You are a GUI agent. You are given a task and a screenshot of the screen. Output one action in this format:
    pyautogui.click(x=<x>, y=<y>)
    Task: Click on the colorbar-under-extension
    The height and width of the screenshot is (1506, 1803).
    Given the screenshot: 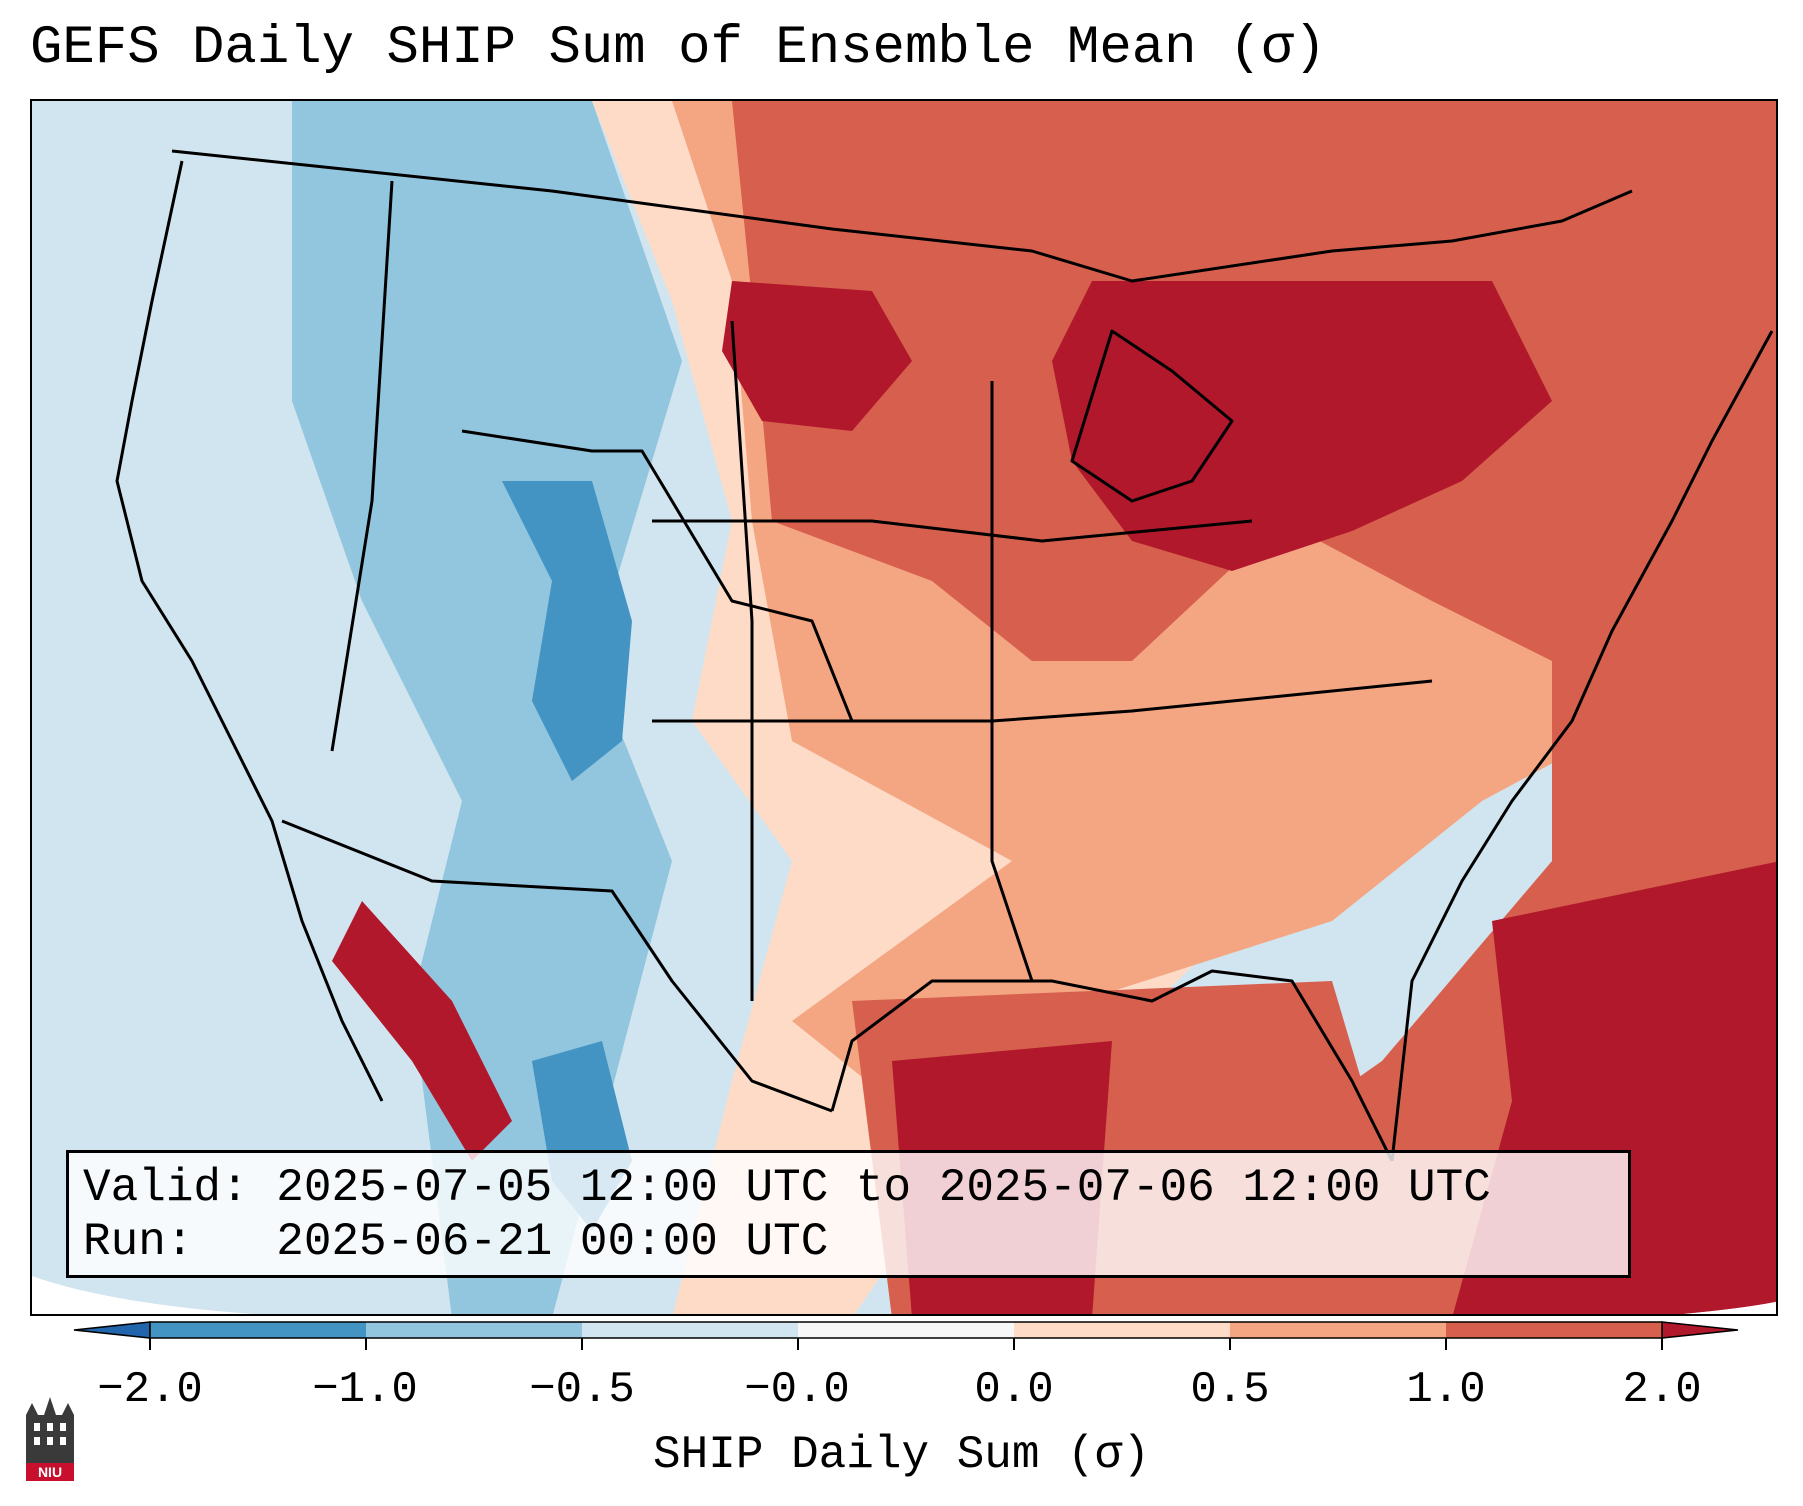 What is the action you would take?
    pyautogui.click(x=112, y=1330)
    